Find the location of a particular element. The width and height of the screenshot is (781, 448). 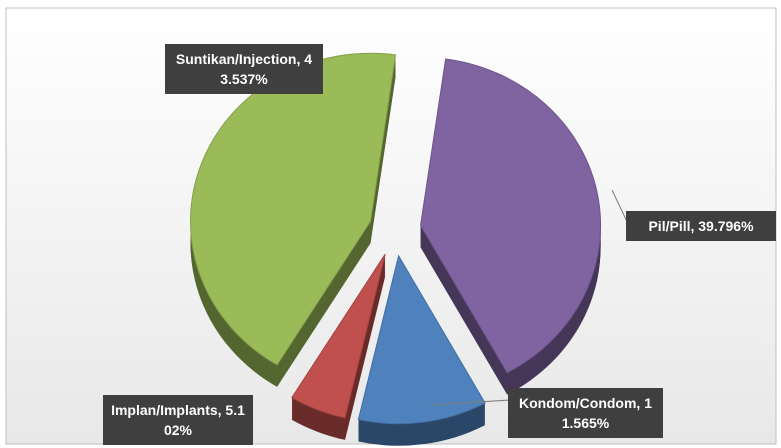

leader-line is located at coordinates (470, 402).